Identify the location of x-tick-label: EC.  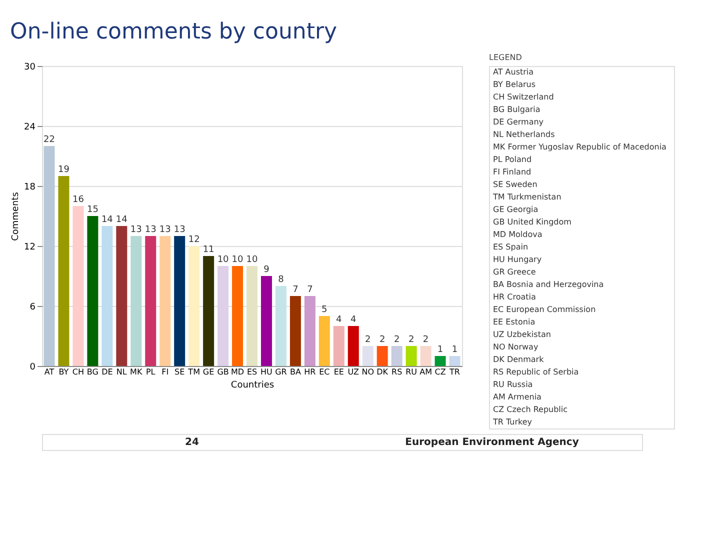
(324, 372).